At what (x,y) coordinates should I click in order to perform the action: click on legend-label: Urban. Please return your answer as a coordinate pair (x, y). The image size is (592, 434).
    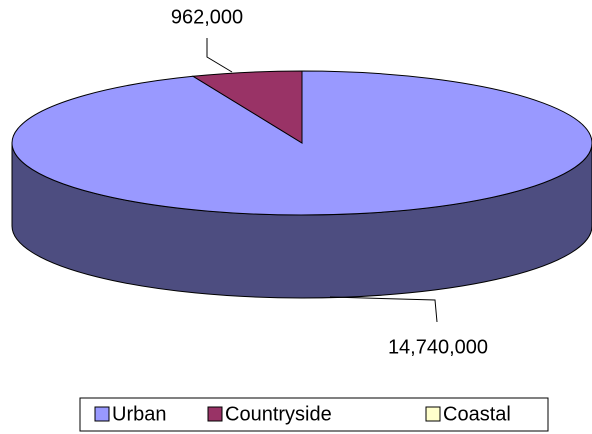
    Looking at the image, I should click on (139, 414).